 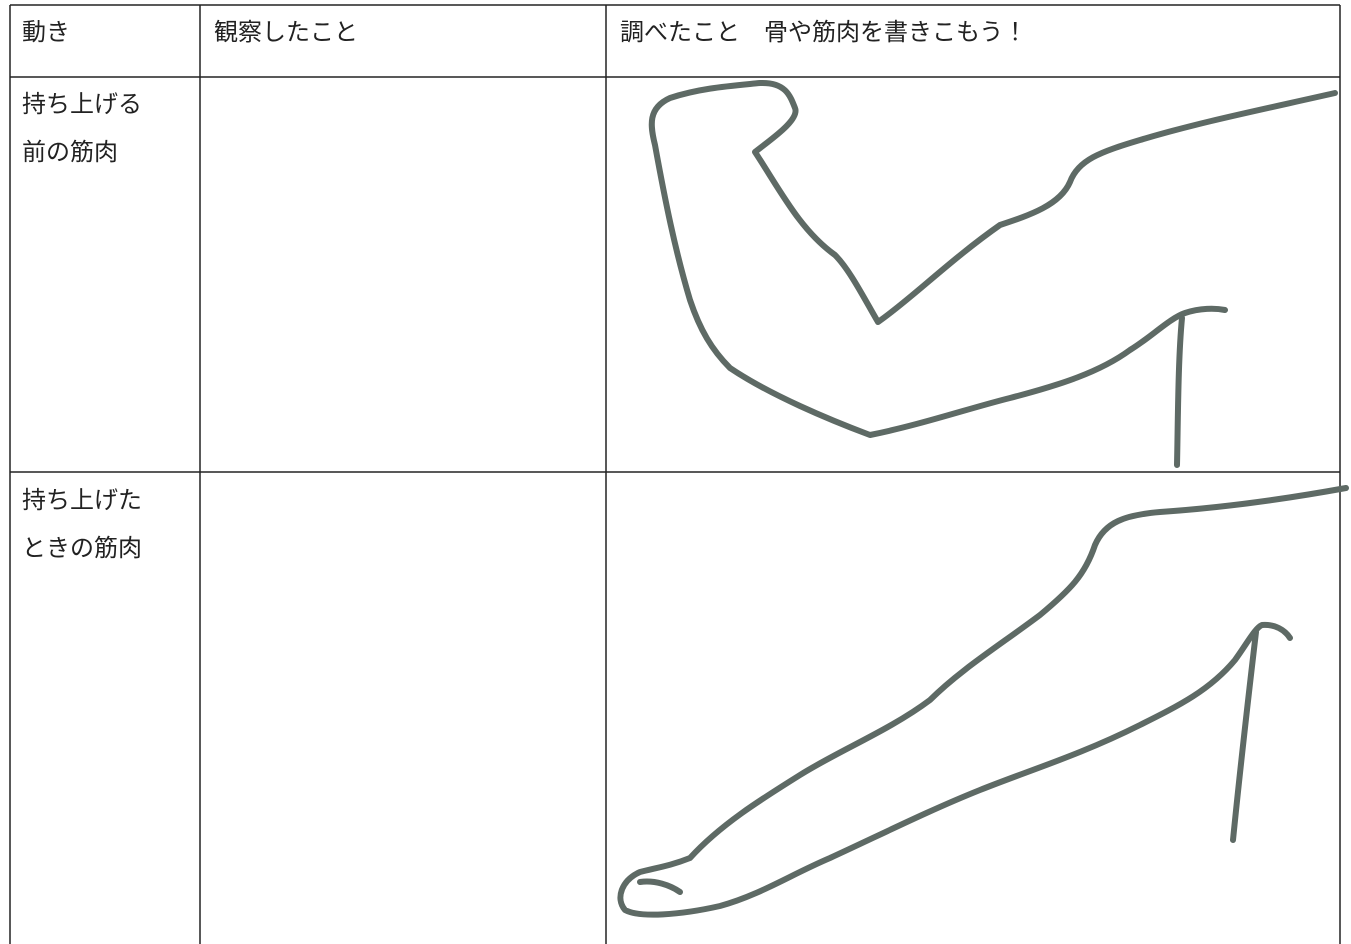 What do you see at coordinates (286, 32) in the screenshot?
I see `header-cell: 観察したこと` at bounding box center [286, 32].